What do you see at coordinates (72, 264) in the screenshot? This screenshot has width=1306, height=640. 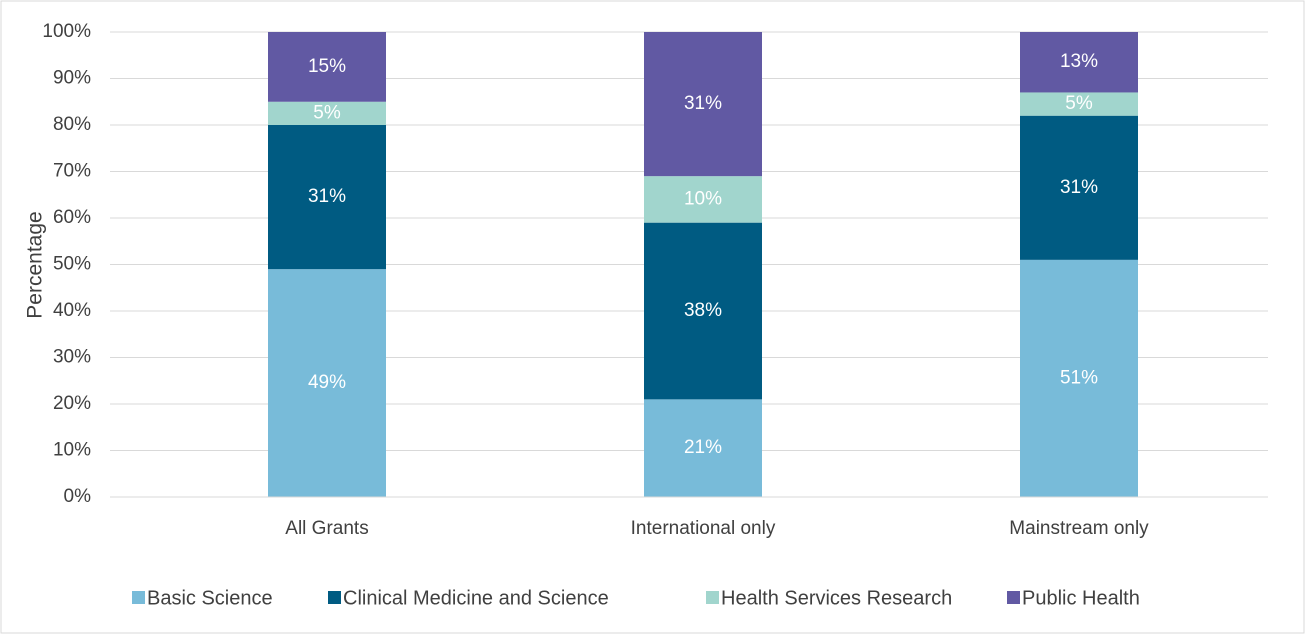 I see `y-tick-label: 50%` at bounding box center [72, 264].